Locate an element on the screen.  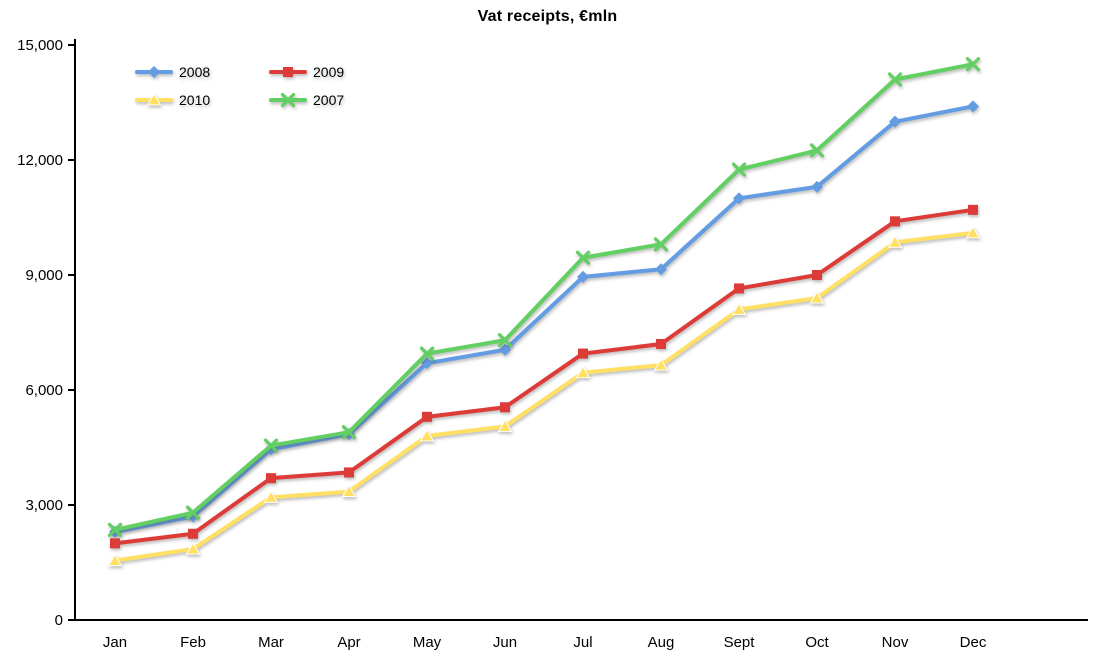
x-tick-label: Jul is located at coordinates (582, 642).